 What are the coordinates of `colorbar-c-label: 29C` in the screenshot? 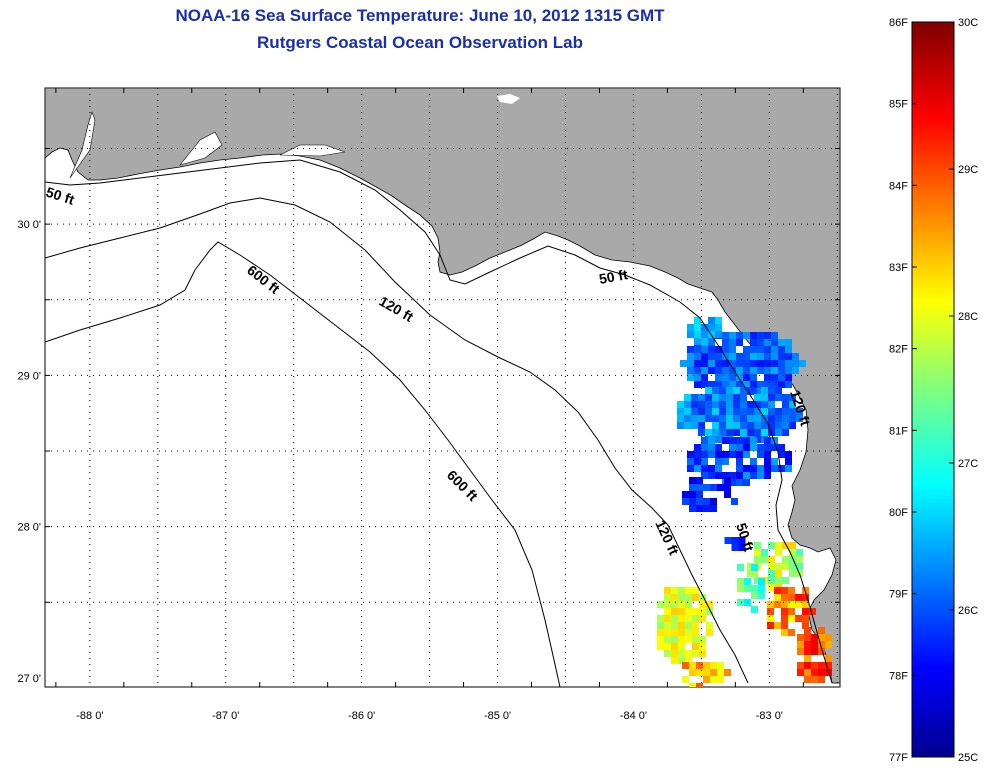 It's located at (968, 170).